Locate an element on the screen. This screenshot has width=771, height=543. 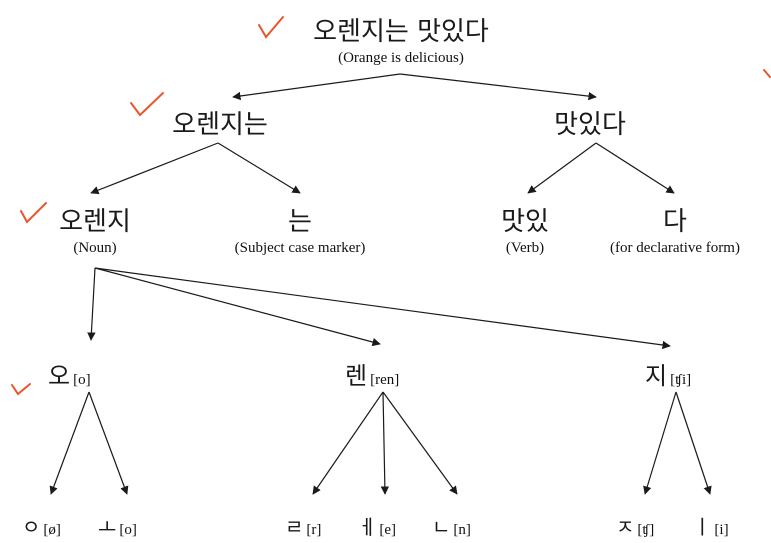
syllable-ren-ipa: [ren] is located at coordinates (385, 380).